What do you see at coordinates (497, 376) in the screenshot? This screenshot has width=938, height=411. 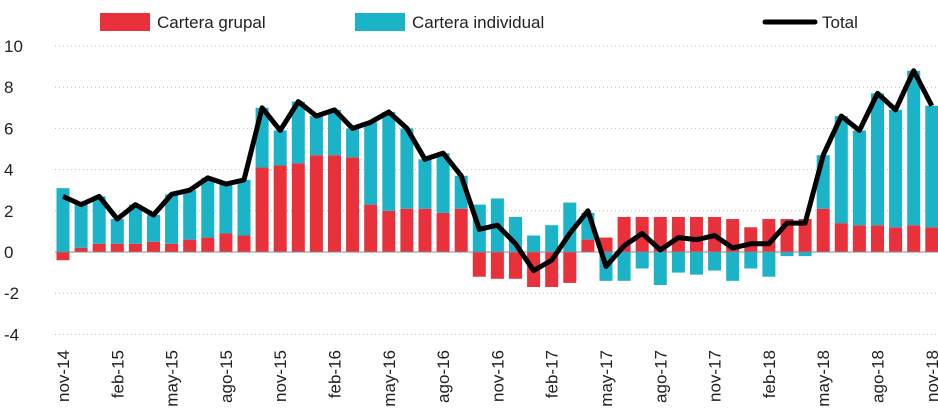 I see `x-tick-label: nov-16` at bounding box center [497, 376].